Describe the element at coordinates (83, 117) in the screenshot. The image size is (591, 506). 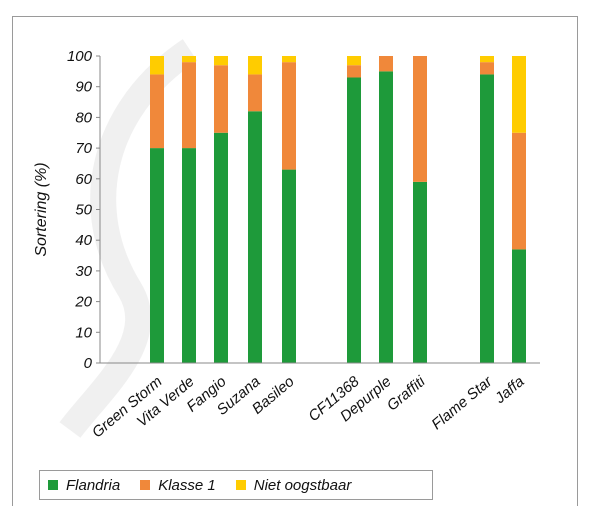
I see `y-tick-label: 80` at that location.